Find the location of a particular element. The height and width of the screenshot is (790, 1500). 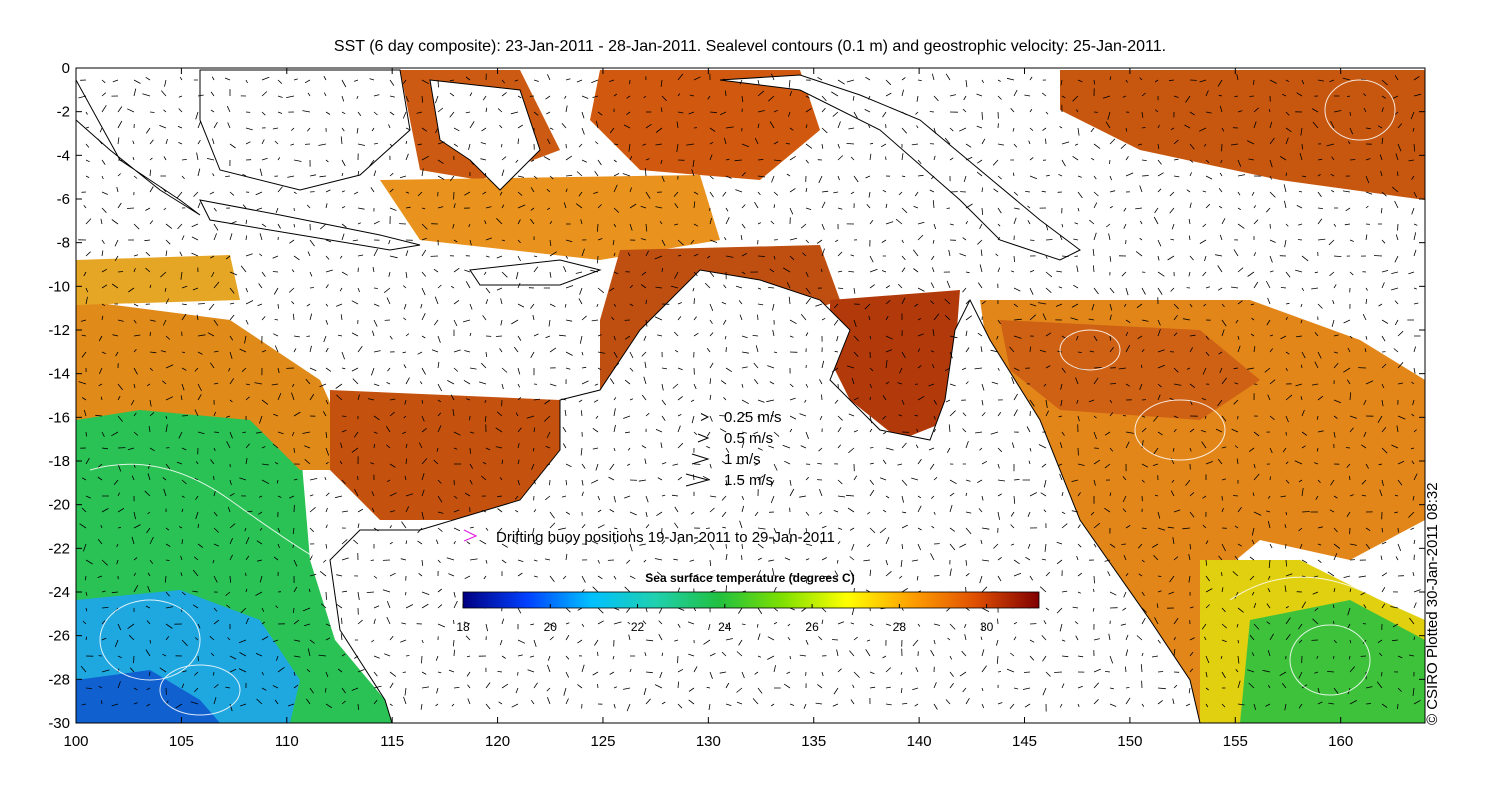

sst-region-southwest-coldest is located at coordinates (148, 696).